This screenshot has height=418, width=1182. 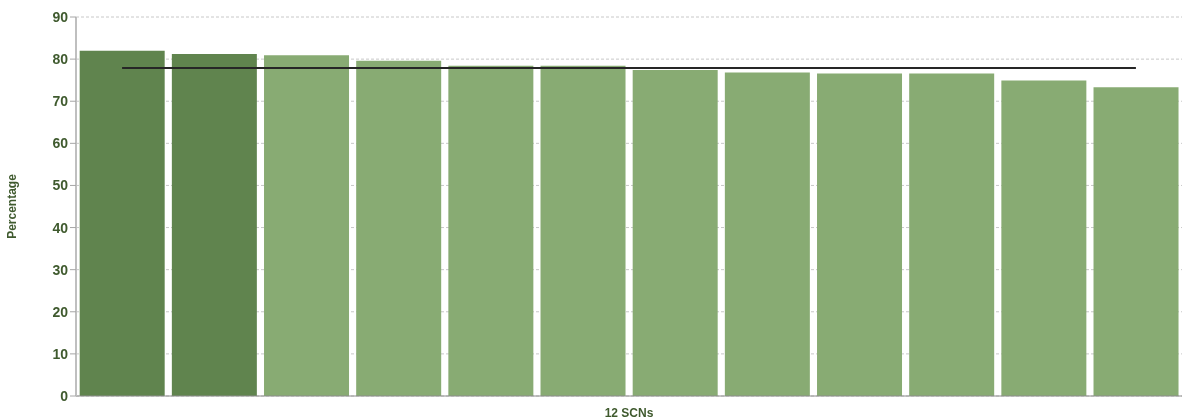 I want to click on y-tick-label: 70, so click(x=60, y=101).